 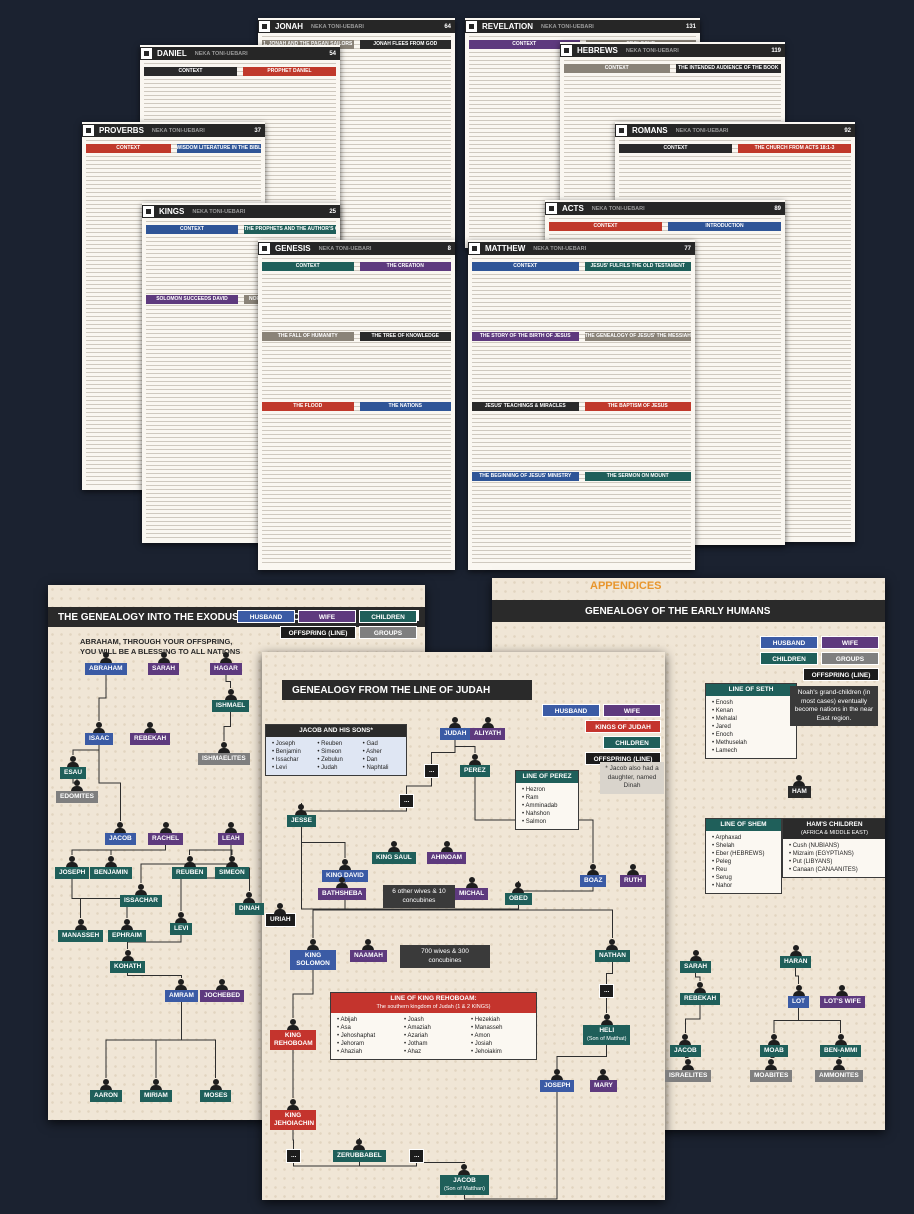 I want to click on node-label: MICHAL, so click(x=472, y=893).